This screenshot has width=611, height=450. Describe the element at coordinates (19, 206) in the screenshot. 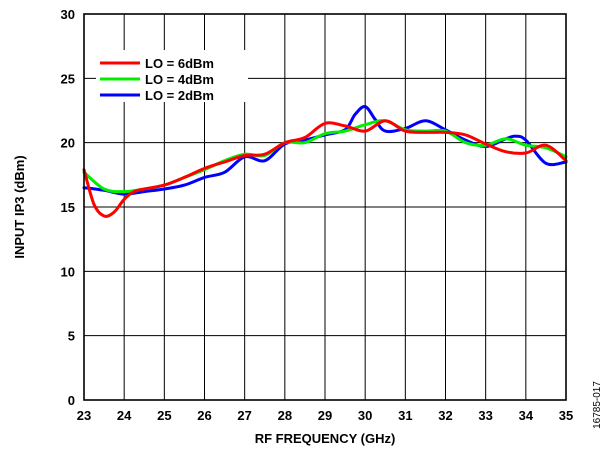

I see `y-axis-label: INPUT IP3 (dBm)` at that location.